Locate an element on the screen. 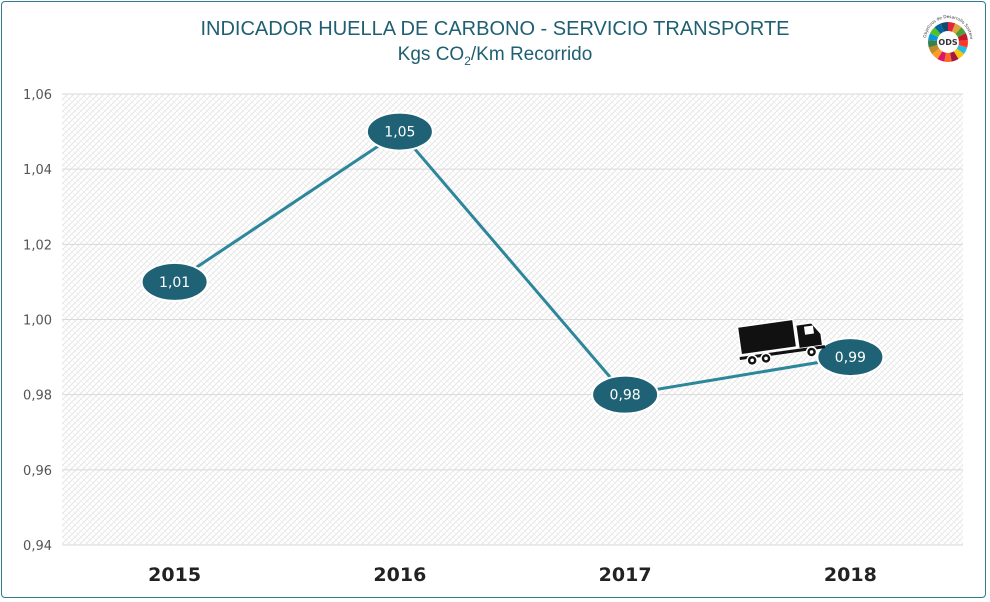  truck-icon is located at coordinates (781, 342).